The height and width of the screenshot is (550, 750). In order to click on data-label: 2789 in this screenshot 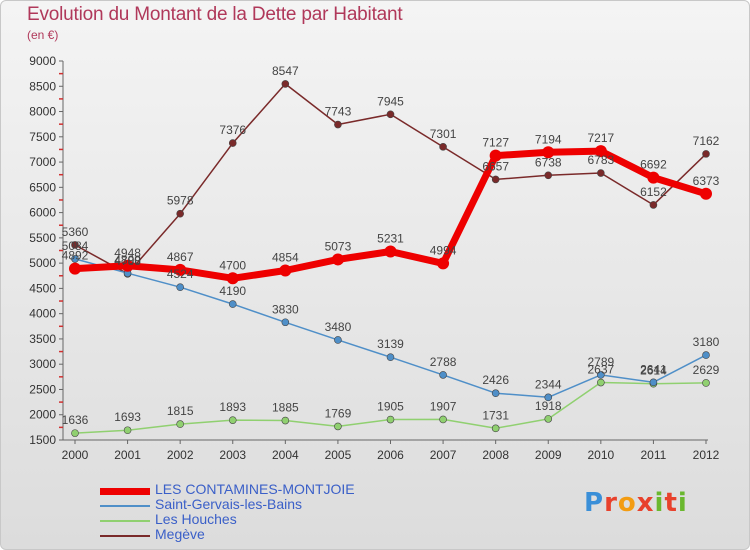, I will do `click(600, 362)`.